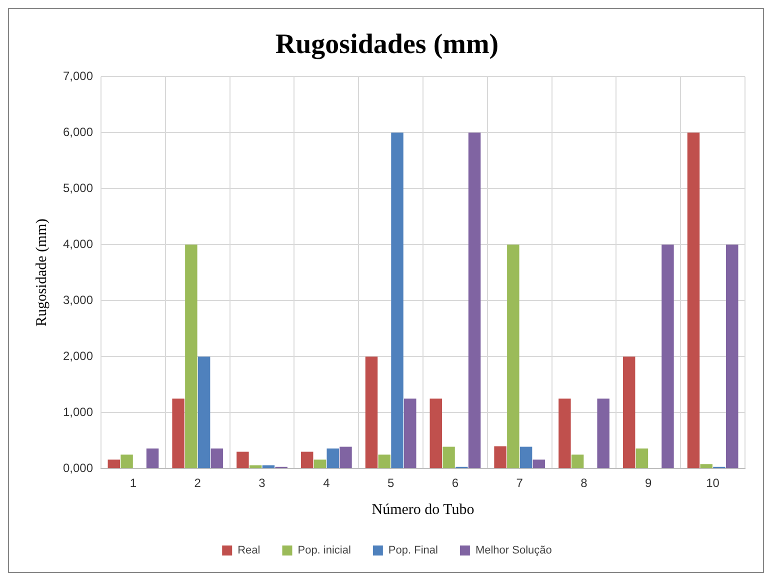 This screenshot has height=581, width=772. I want to click on x-tick-label: 3, so click(262, 483).